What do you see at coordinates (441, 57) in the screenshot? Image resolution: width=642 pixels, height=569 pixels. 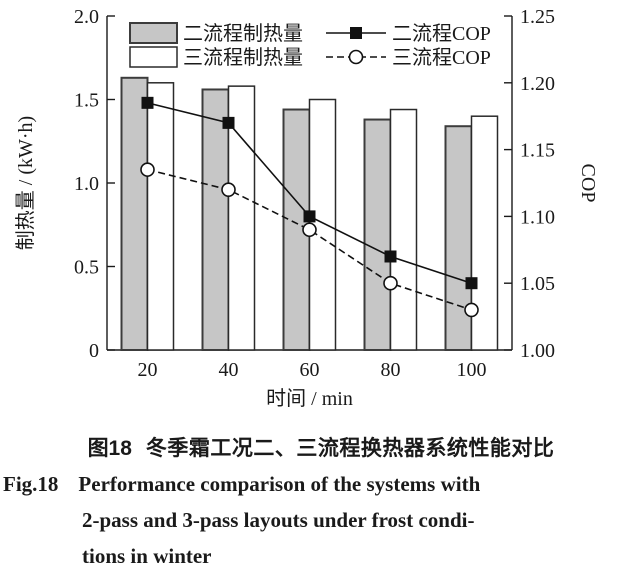 I see `legend-label-line-1: 三流程COP` at bounding box center [441, 57].